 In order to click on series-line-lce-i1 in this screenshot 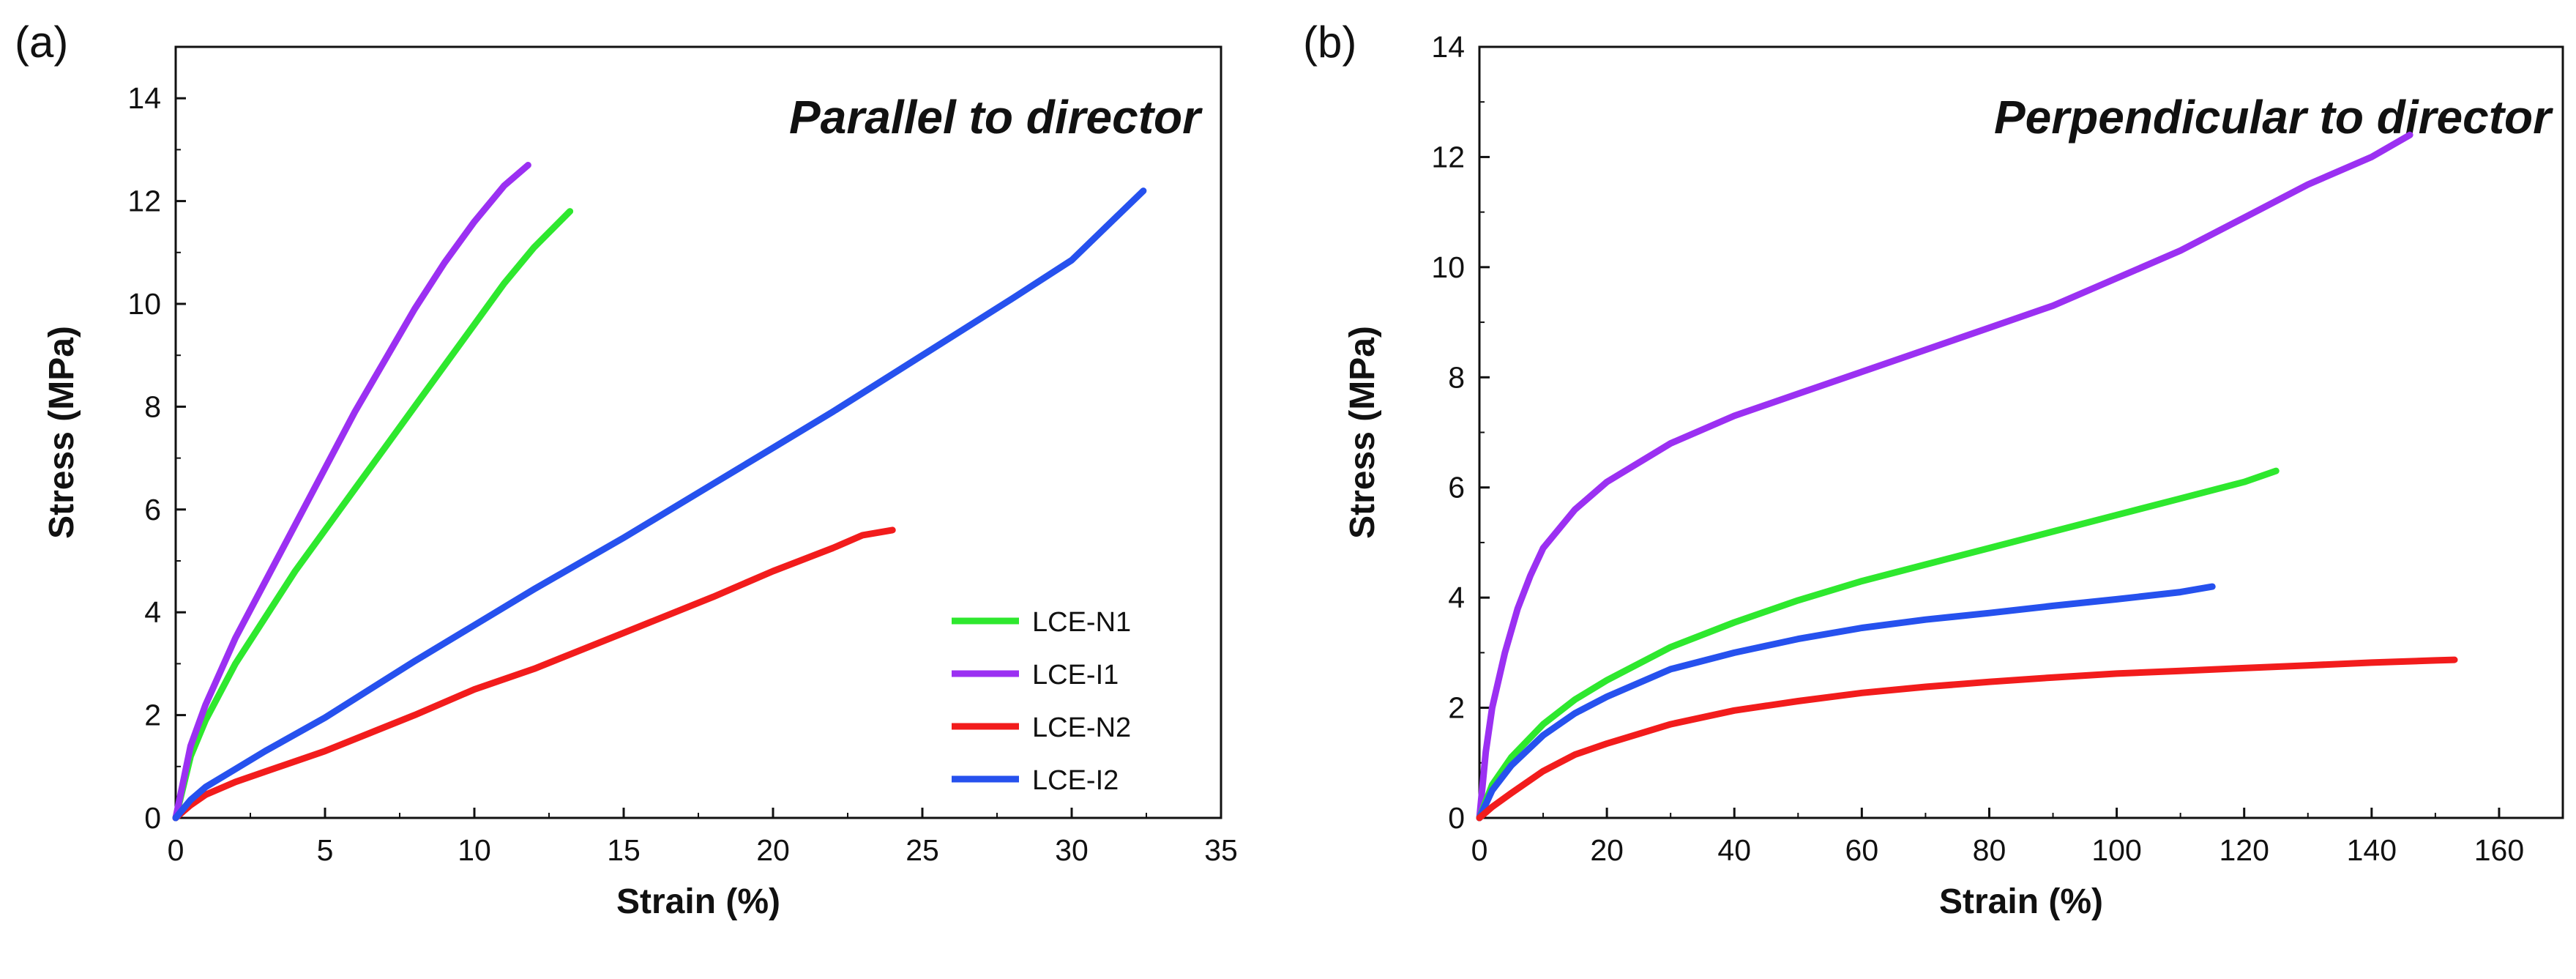, I will do `click(351, 492)`.